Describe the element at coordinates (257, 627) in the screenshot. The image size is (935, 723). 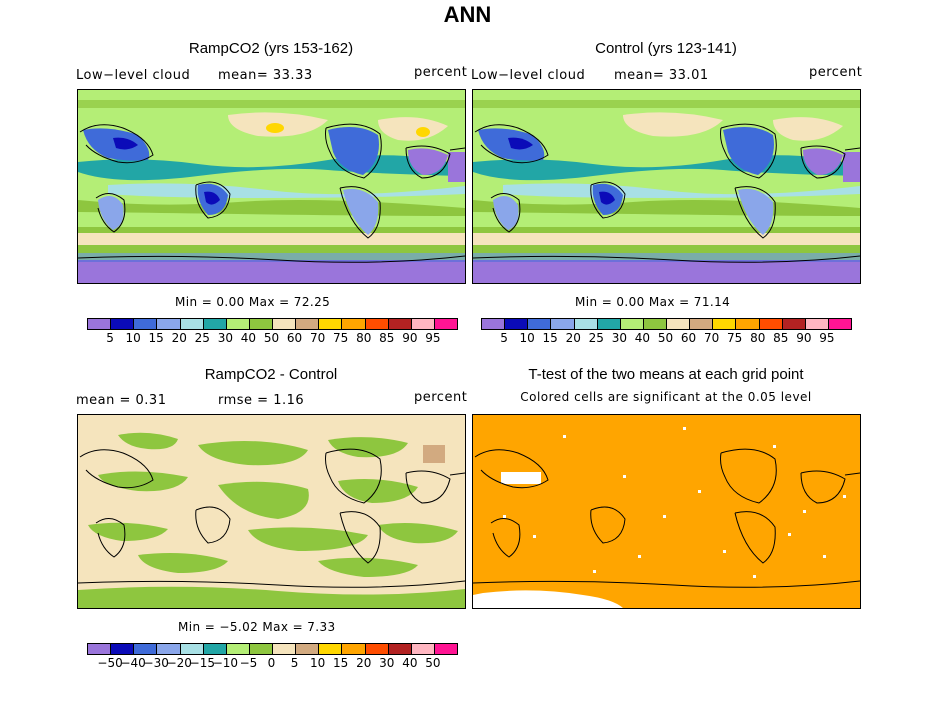
I see `diff-min-max: Min = −5.02 Max = 7.33` at that location.